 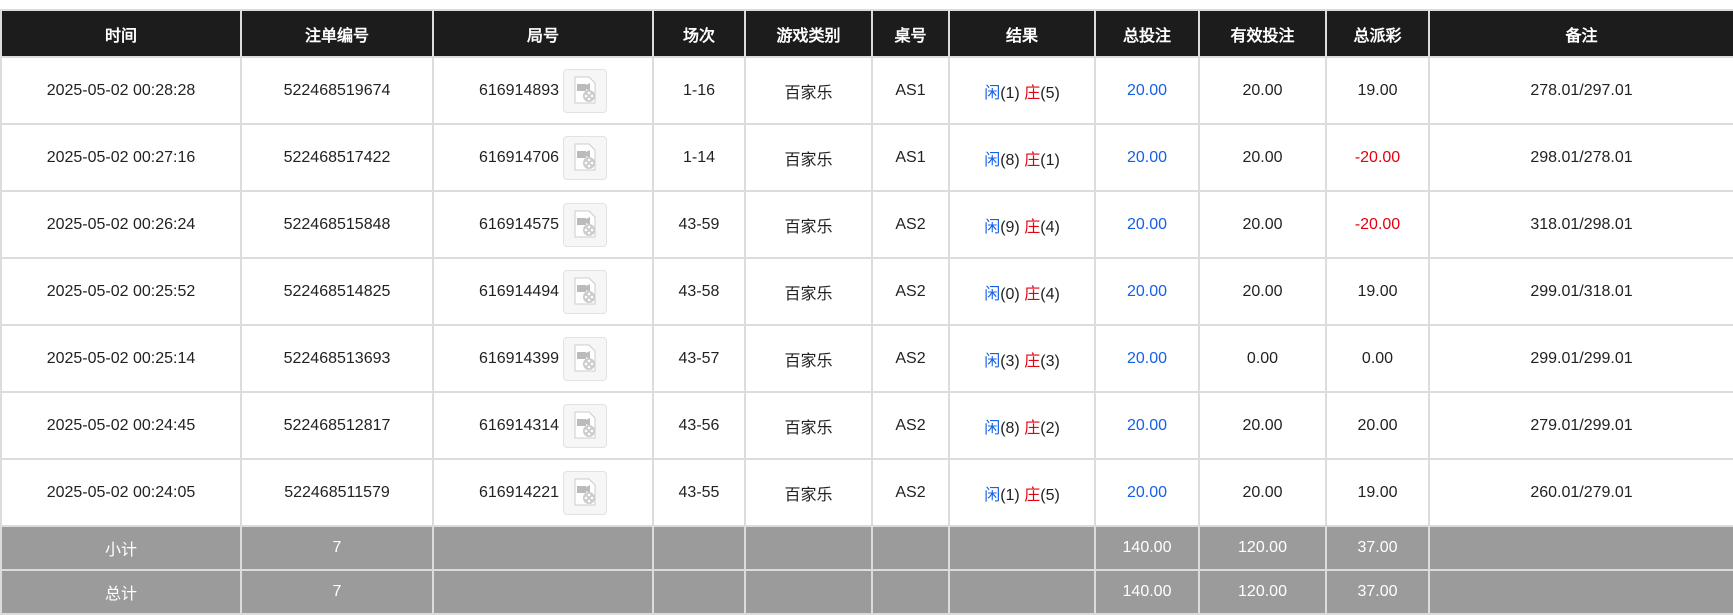 I want to click on payout-cell: 0.00, so click(x=1377, y=358).